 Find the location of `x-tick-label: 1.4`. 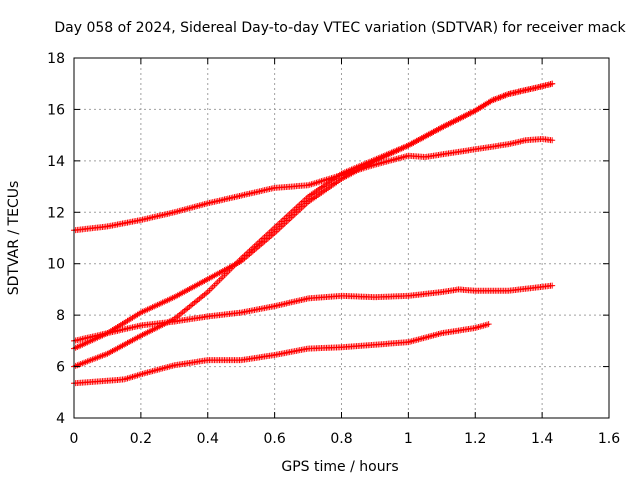

x-tick-label: 1.4 is located at coordinates (542, 439).